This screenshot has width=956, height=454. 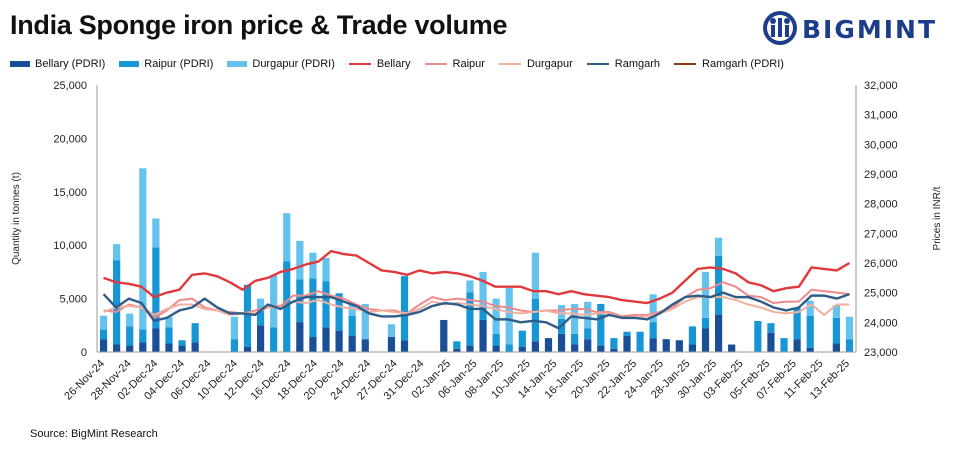 I want to click on y-left-tick-label: 0, so click(x=84, y=353).